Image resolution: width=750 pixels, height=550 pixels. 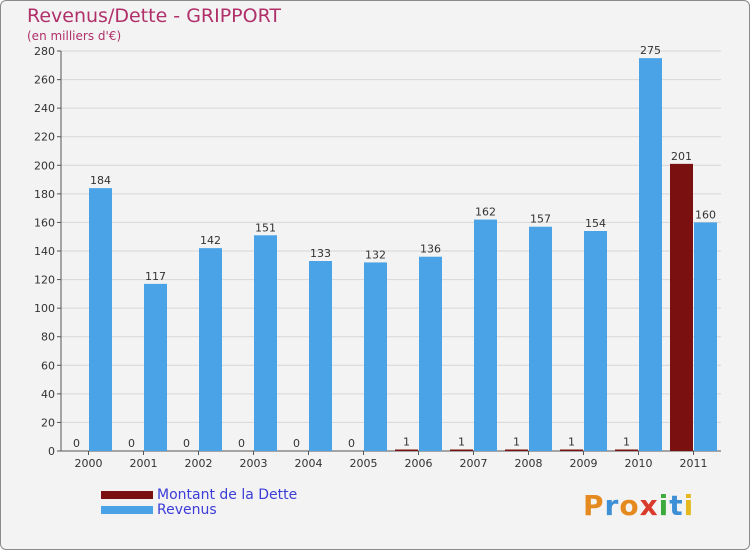 I want to click on y-tick-label: 80, so click(x=48, y=337).